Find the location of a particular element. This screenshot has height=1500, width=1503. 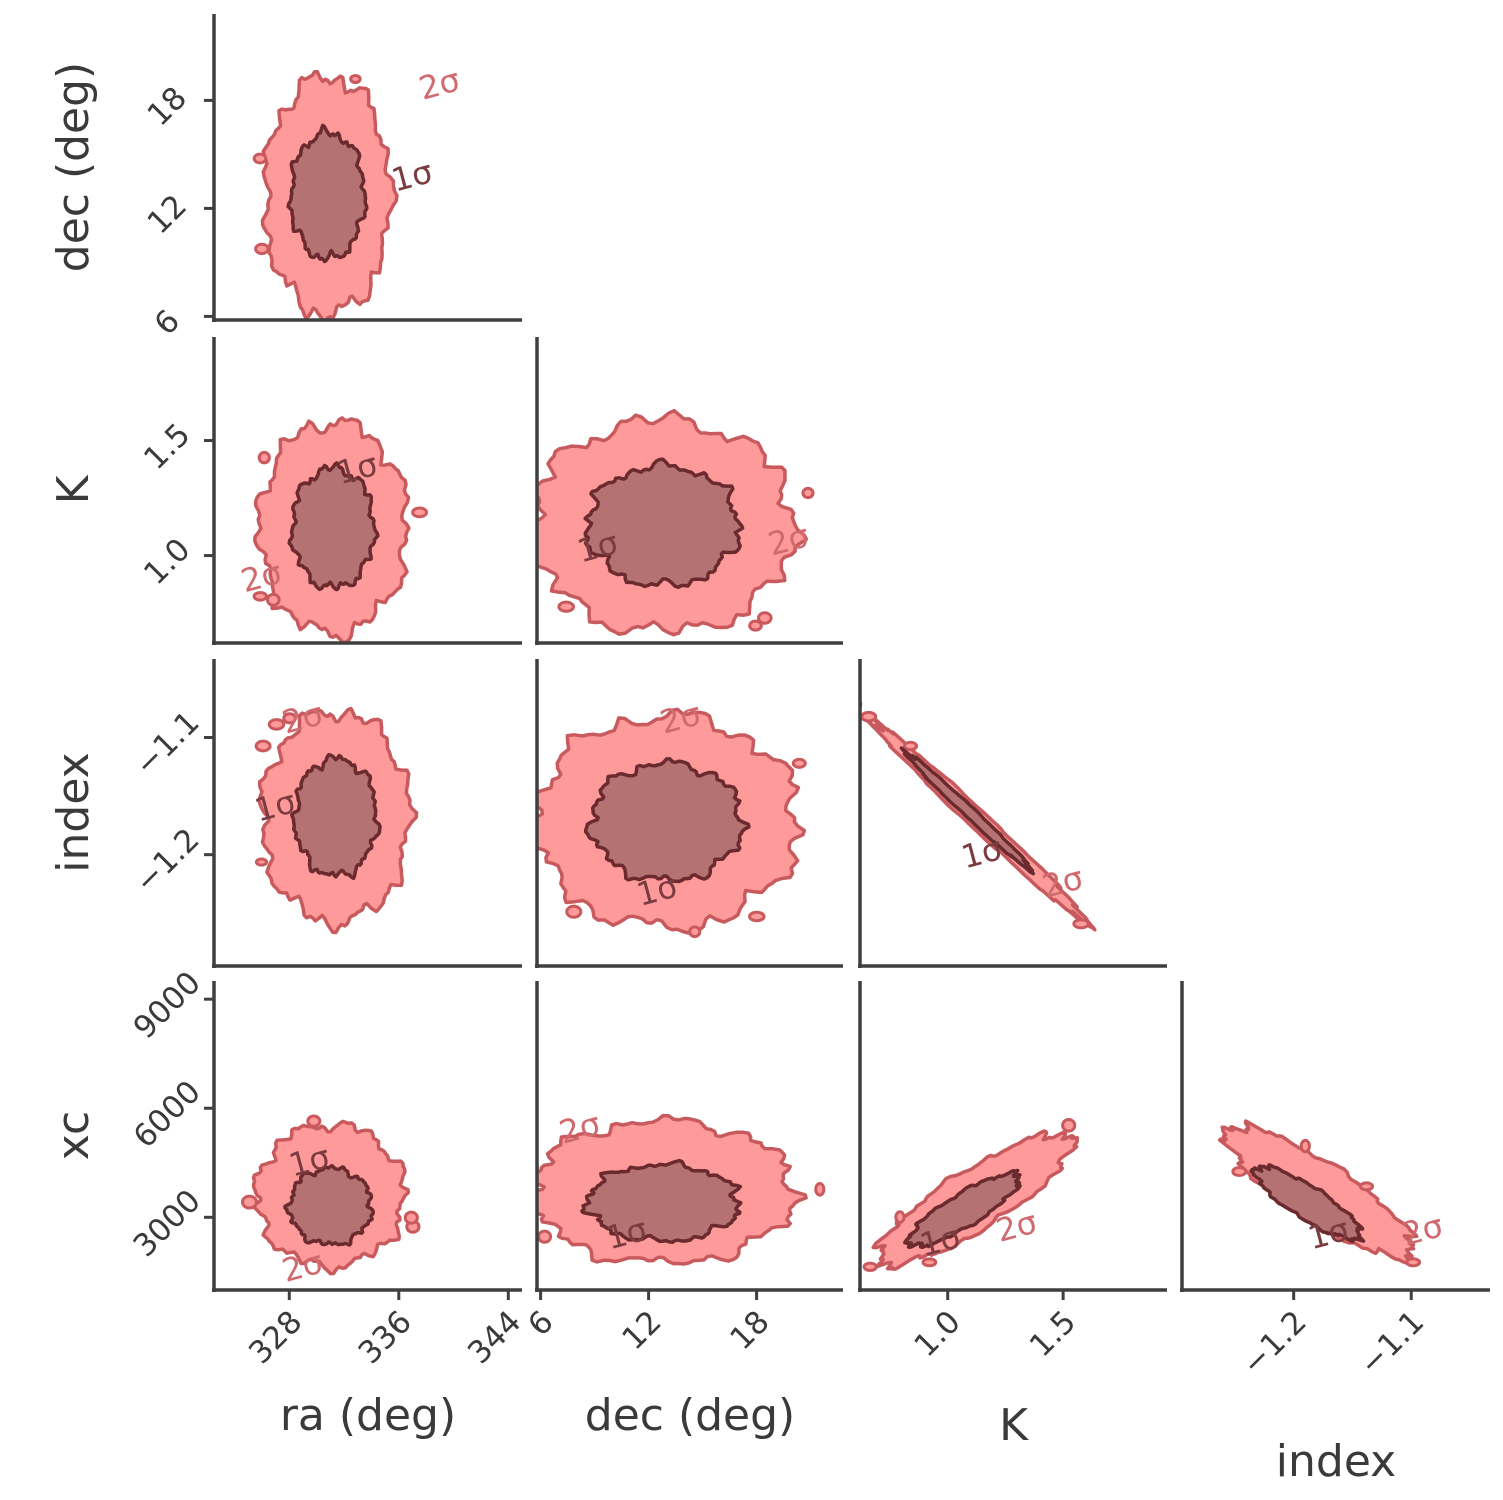

contours-ra-K is located at coordinates (340, 529).